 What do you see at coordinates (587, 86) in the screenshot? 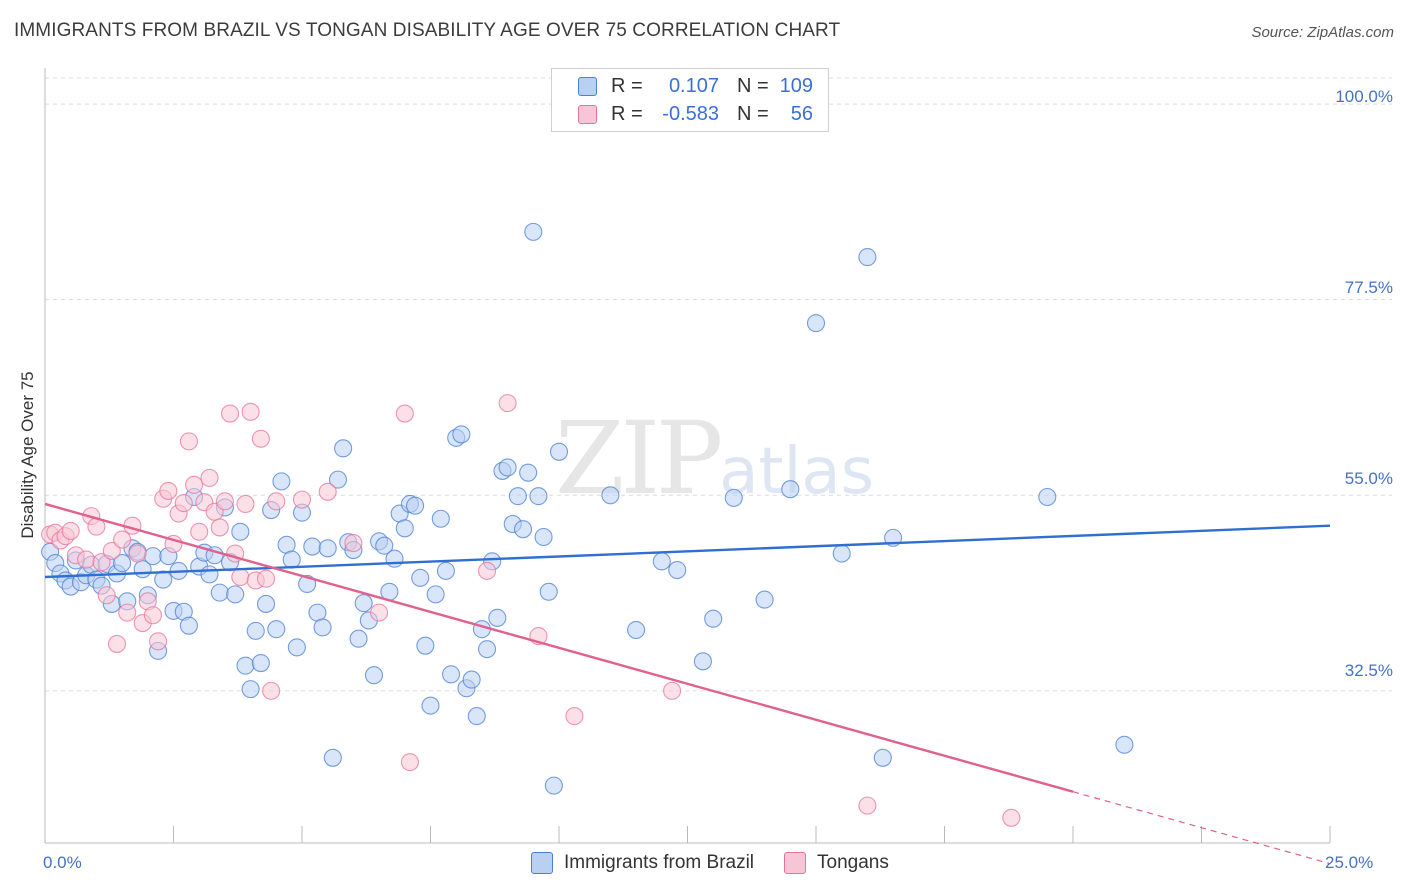
I see `brazil-swatch` at bounding box center [587, 86].